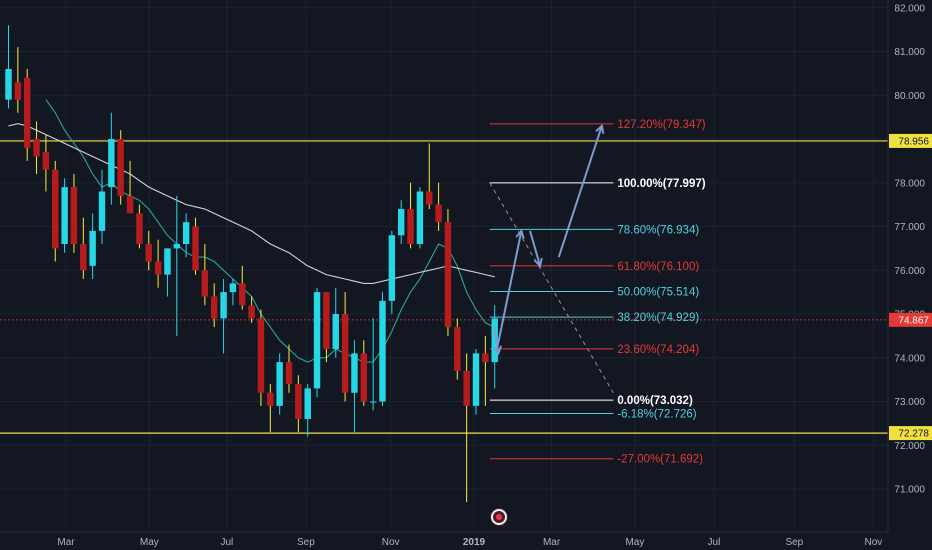  I want to click on y-tick-label: 77.000, so click(909, 227).